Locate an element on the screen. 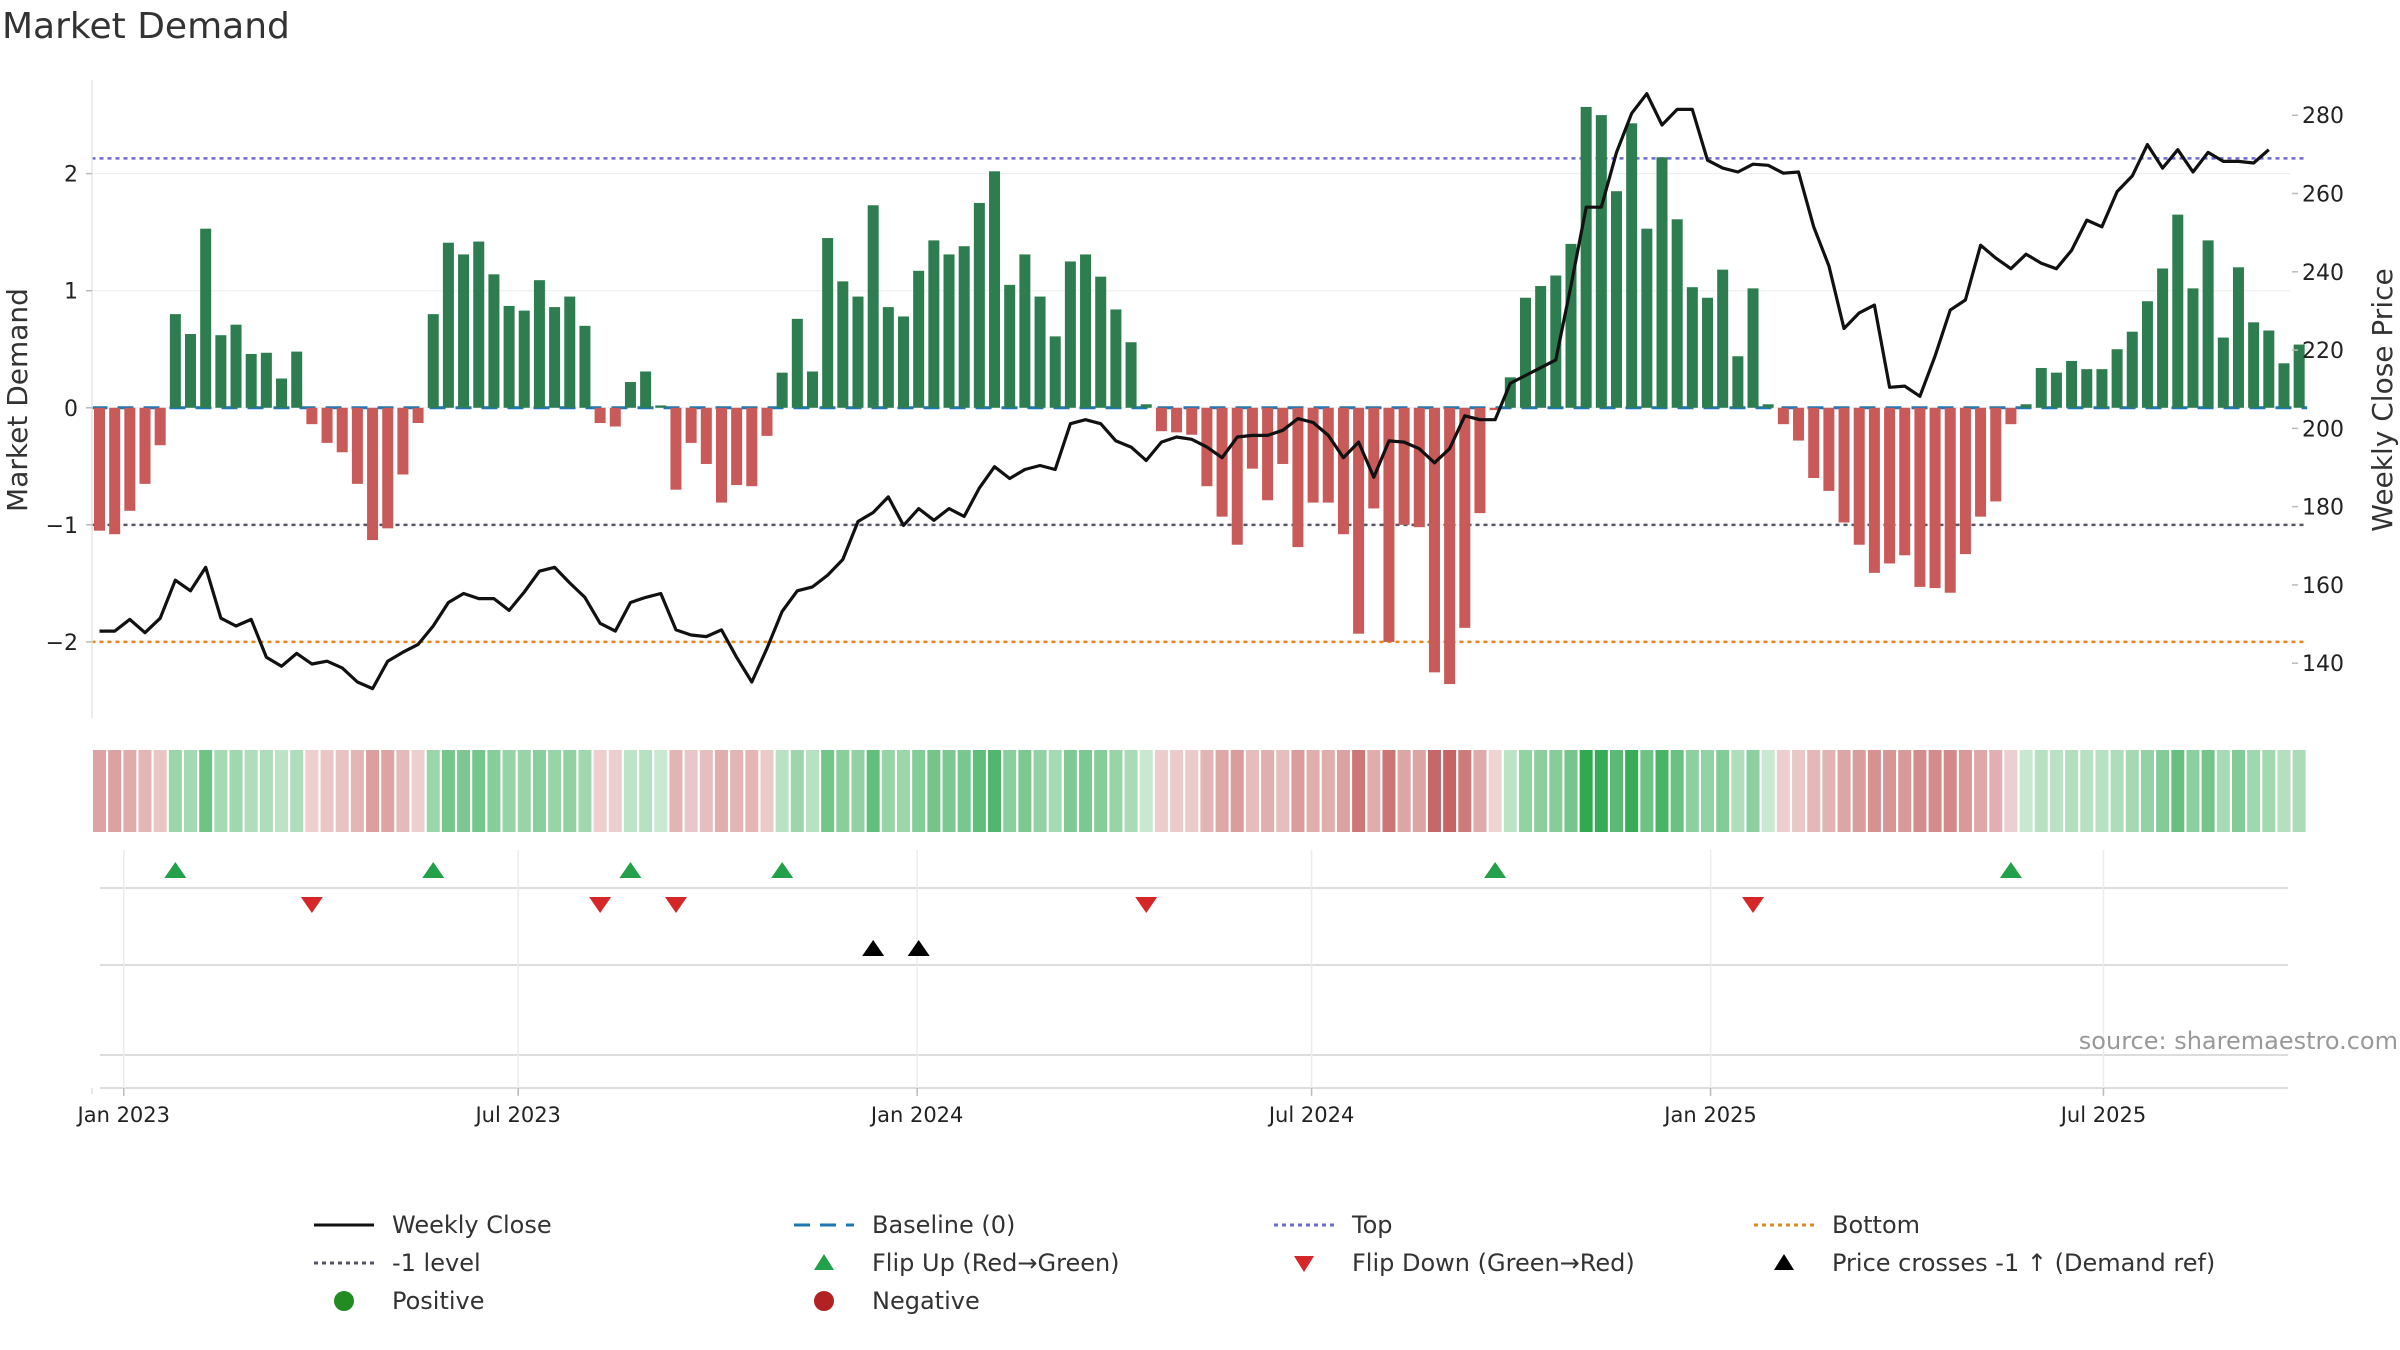 This screenshot has width=2400, height=1350. y2-tick-label: 280 is located at coordinates (2323, 116).